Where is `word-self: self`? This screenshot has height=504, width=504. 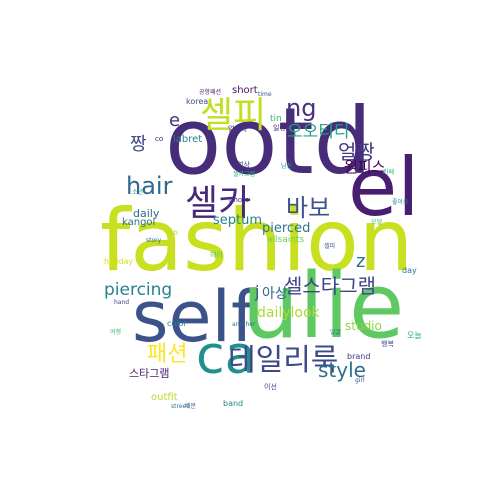
word-self: self is located at coordinates (194, 317).